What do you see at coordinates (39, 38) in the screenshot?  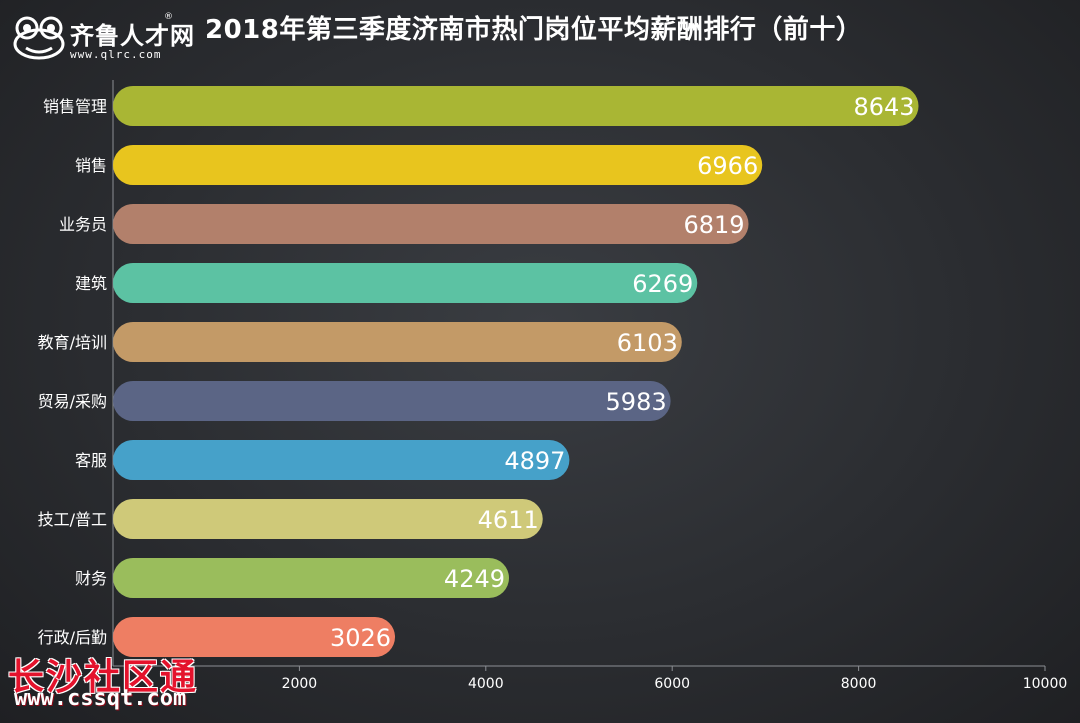 I see `frog-icon` at bounding box center [39, 38].